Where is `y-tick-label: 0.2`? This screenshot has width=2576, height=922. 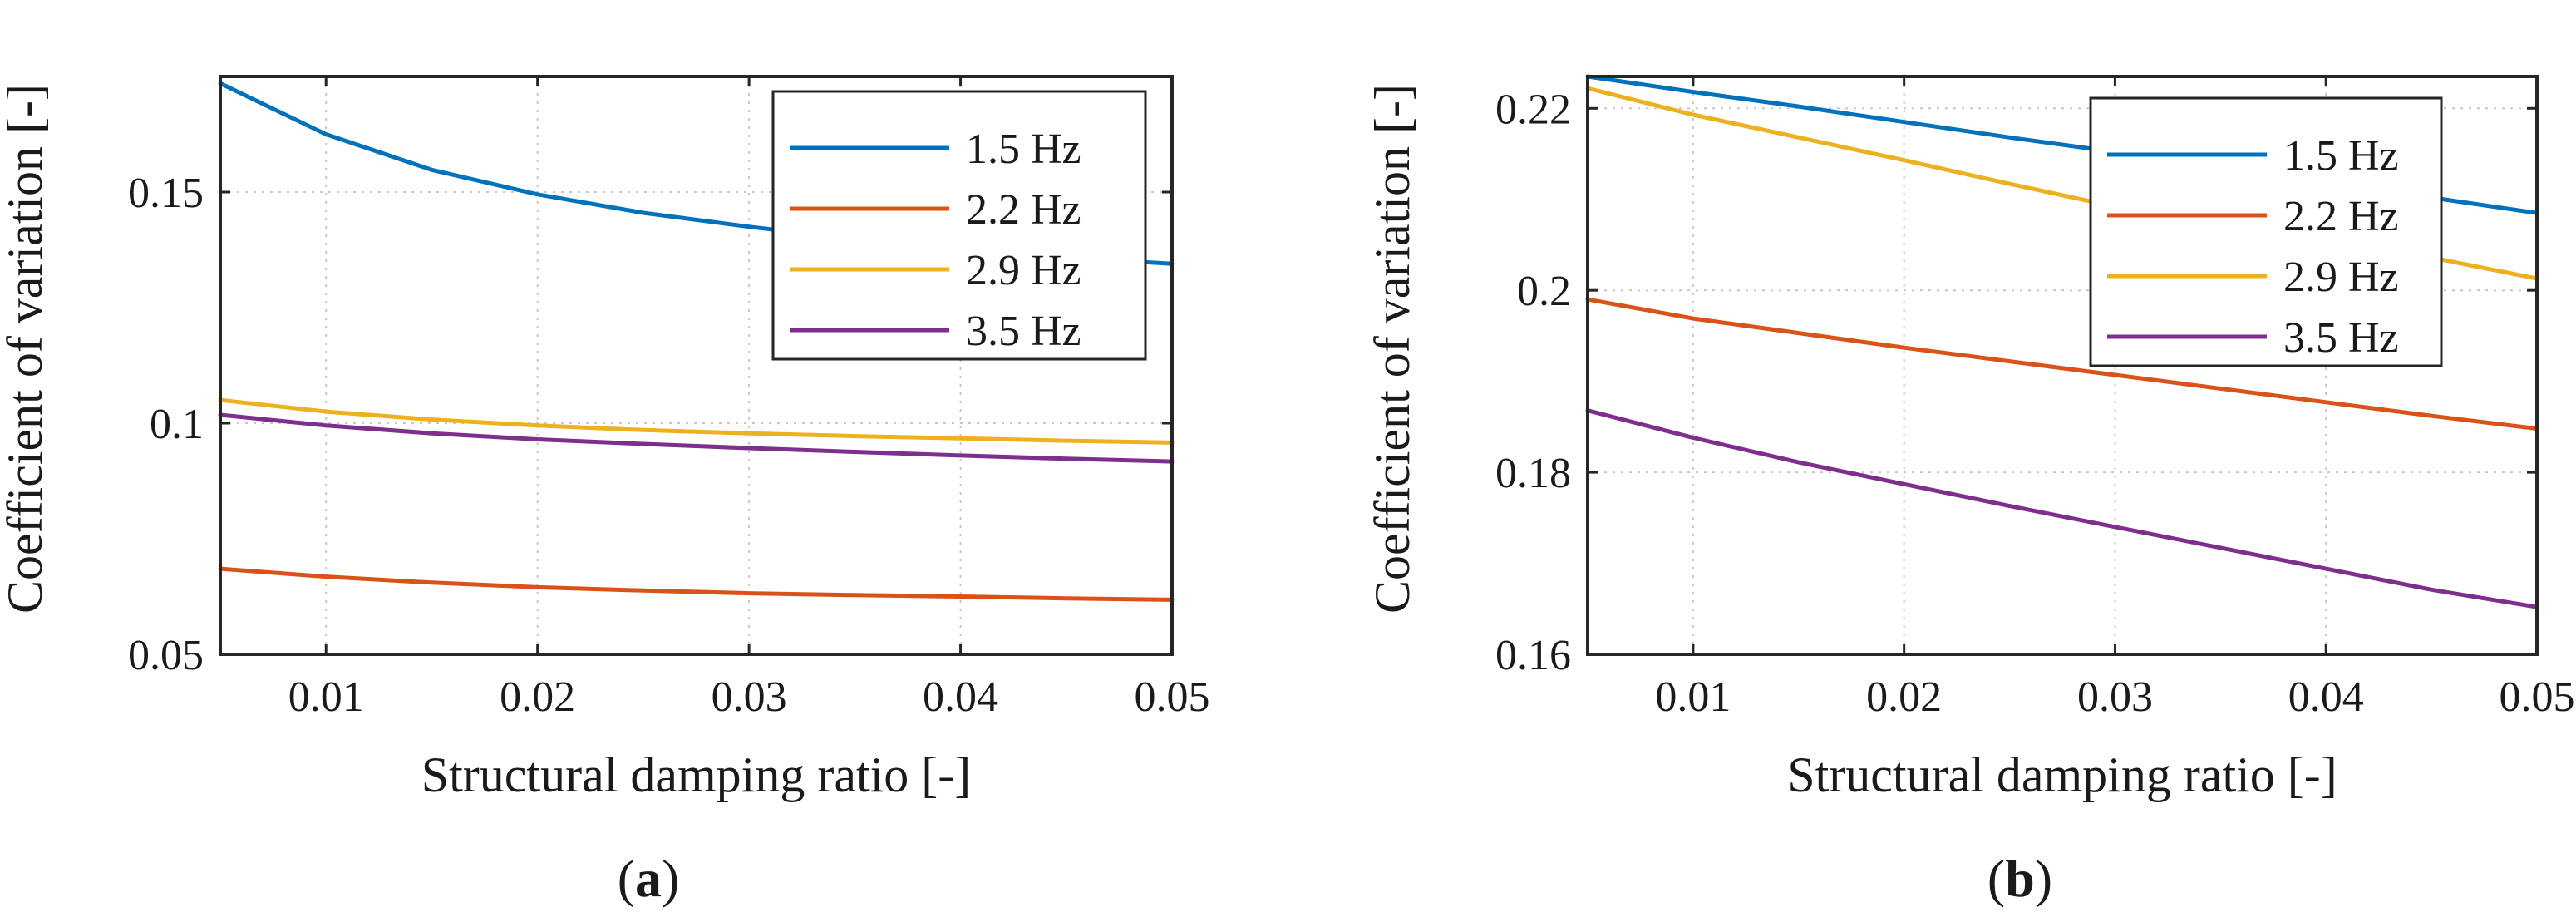
y-tick-label: 0.2 is located at coordinates (1544, 291).